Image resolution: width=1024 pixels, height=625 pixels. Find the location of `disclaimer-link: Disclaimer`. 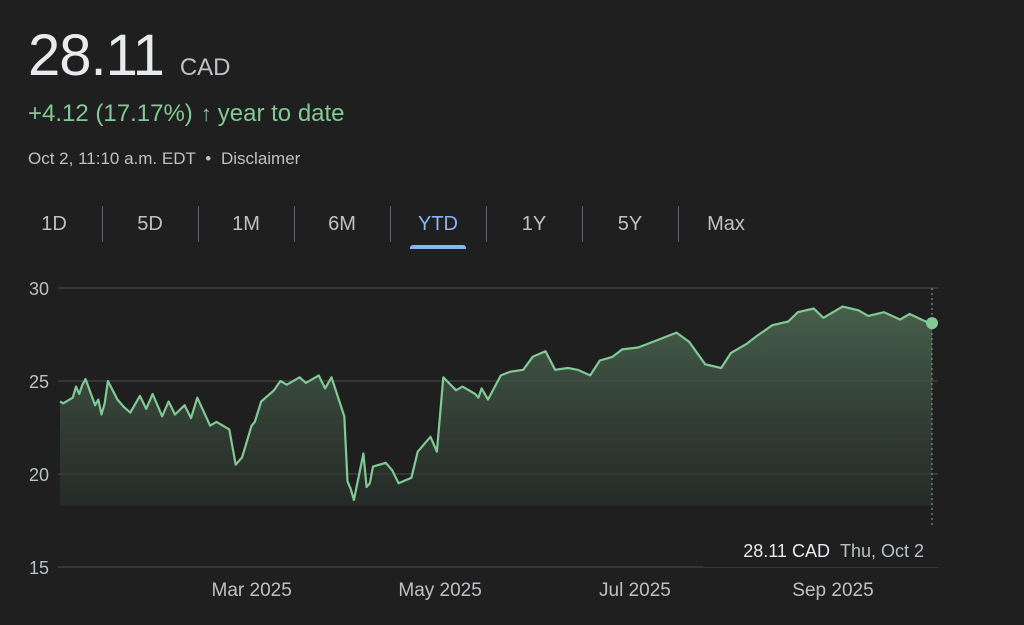

disclaimer-link: Disclaimer is located at coordinates (260, 158).